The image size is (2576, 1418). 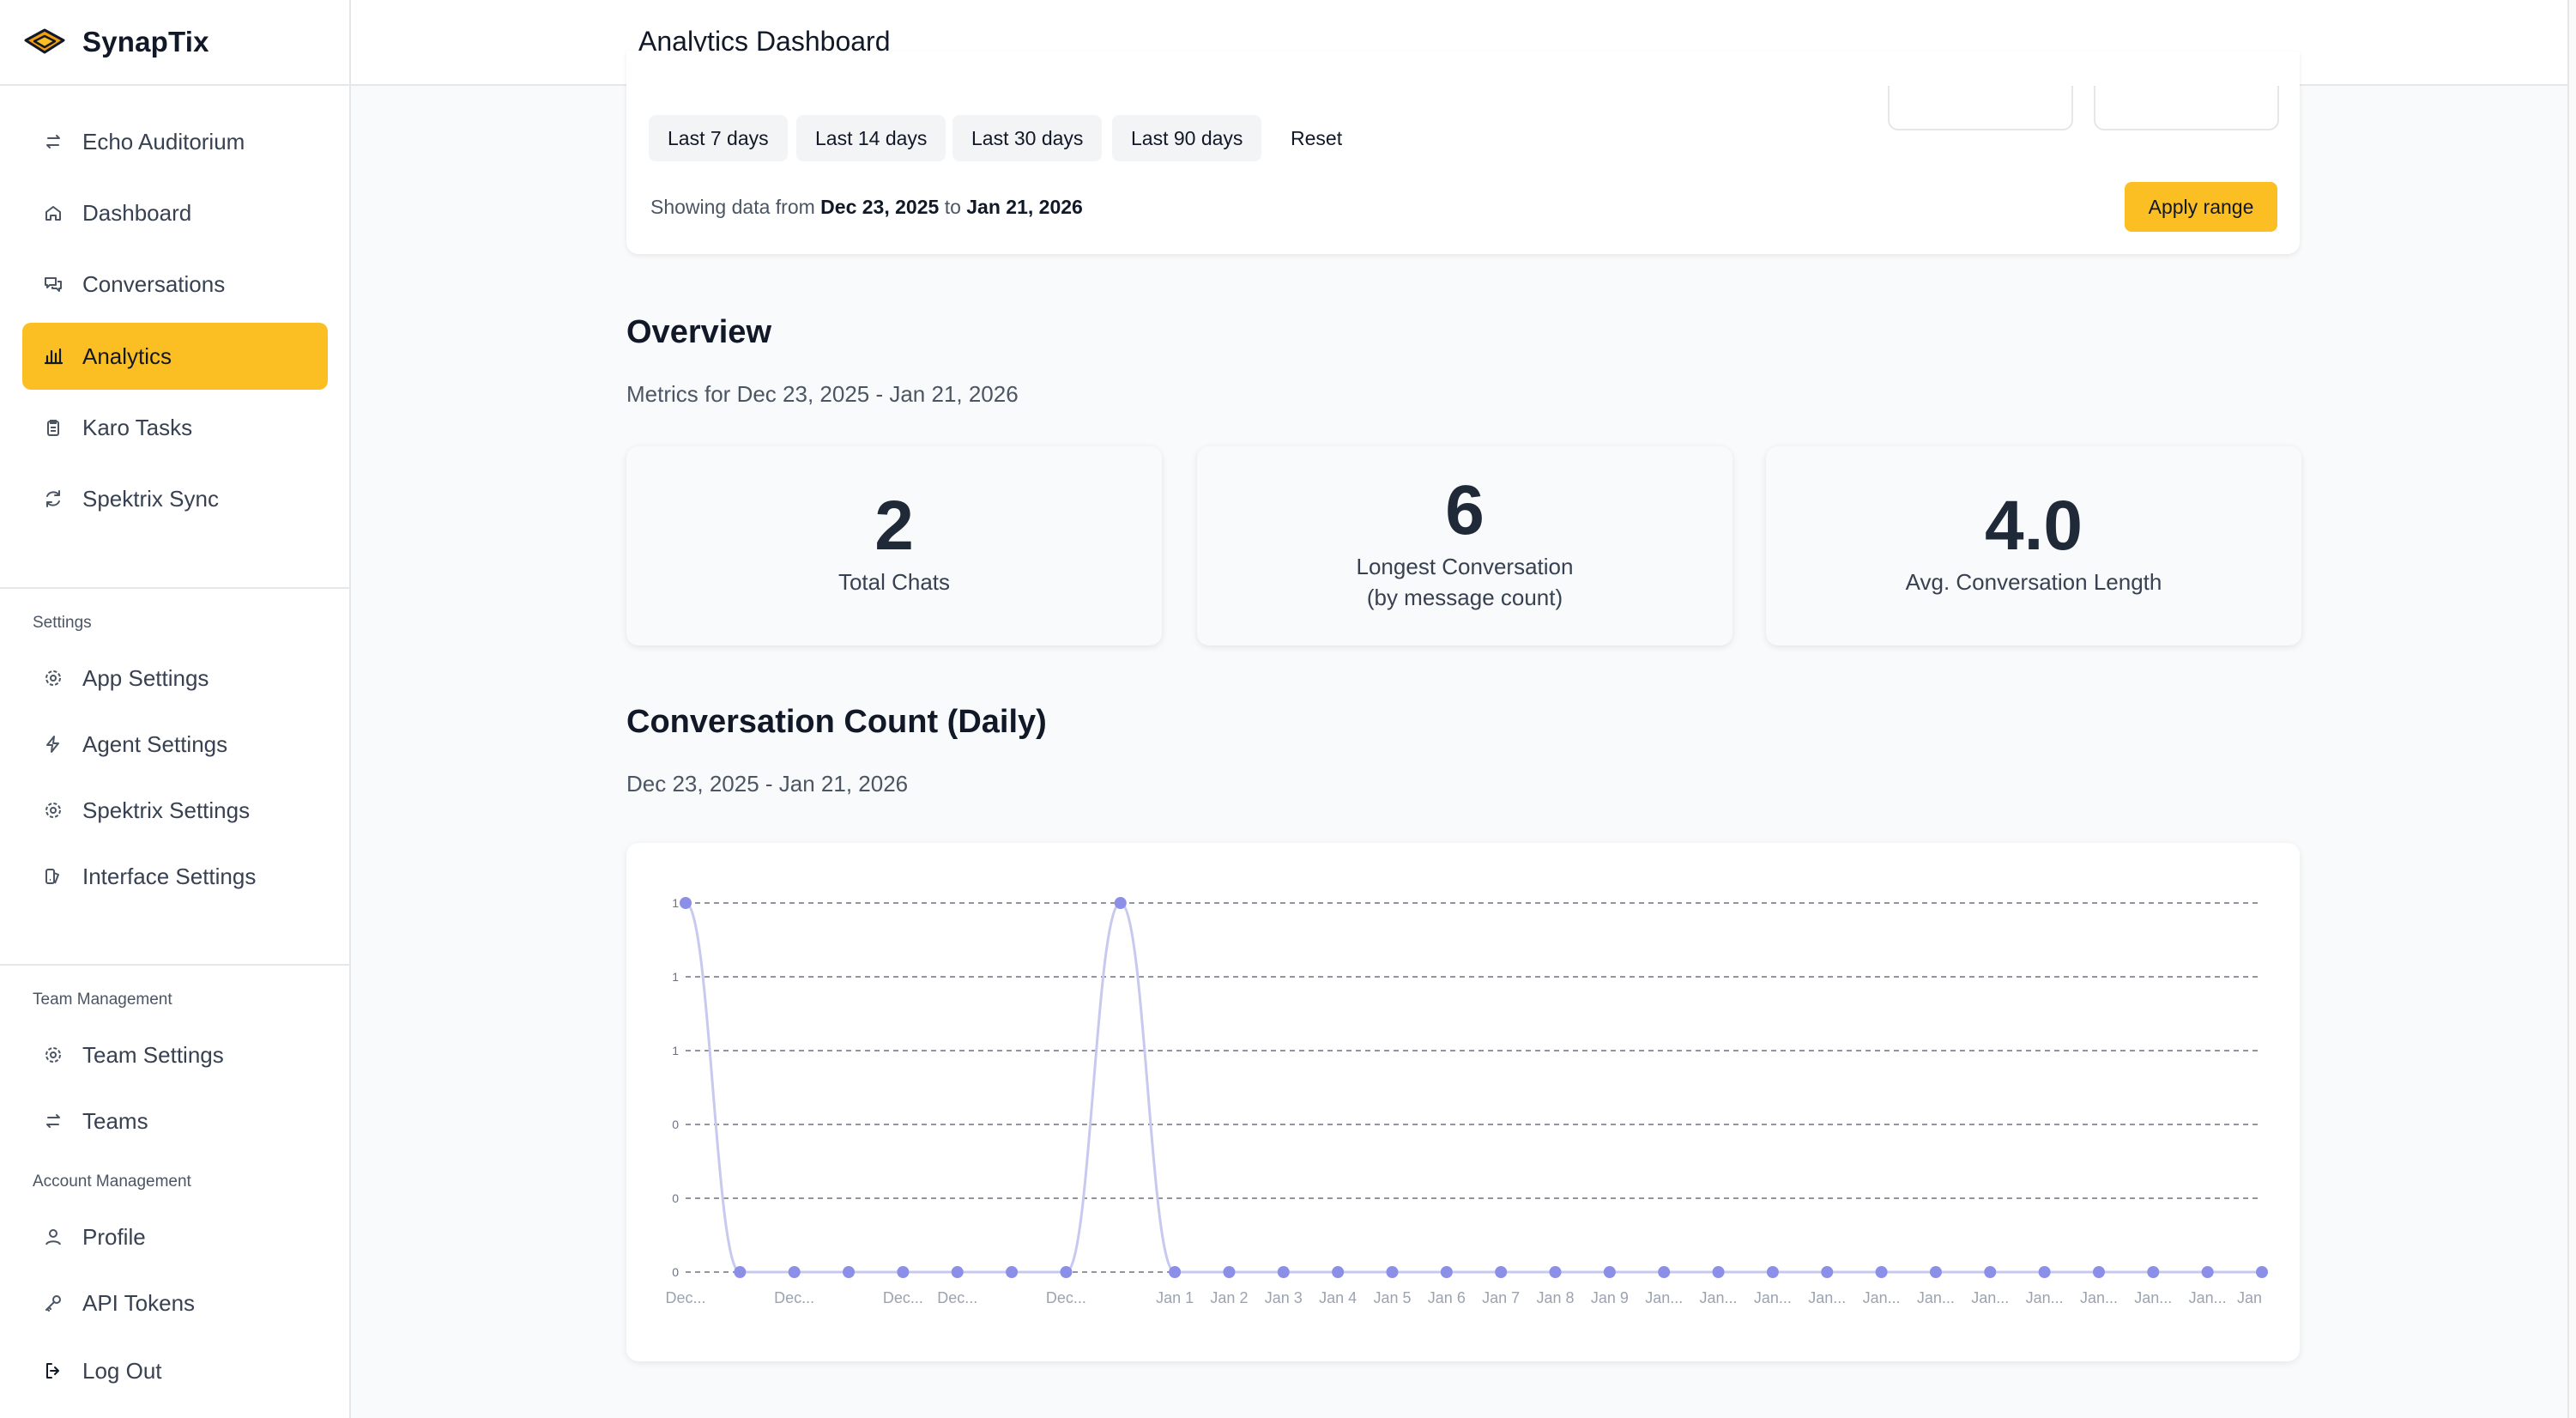 I want to click on metric-card-total-chats: 2 Total Chats, so click(x=894, y=545).